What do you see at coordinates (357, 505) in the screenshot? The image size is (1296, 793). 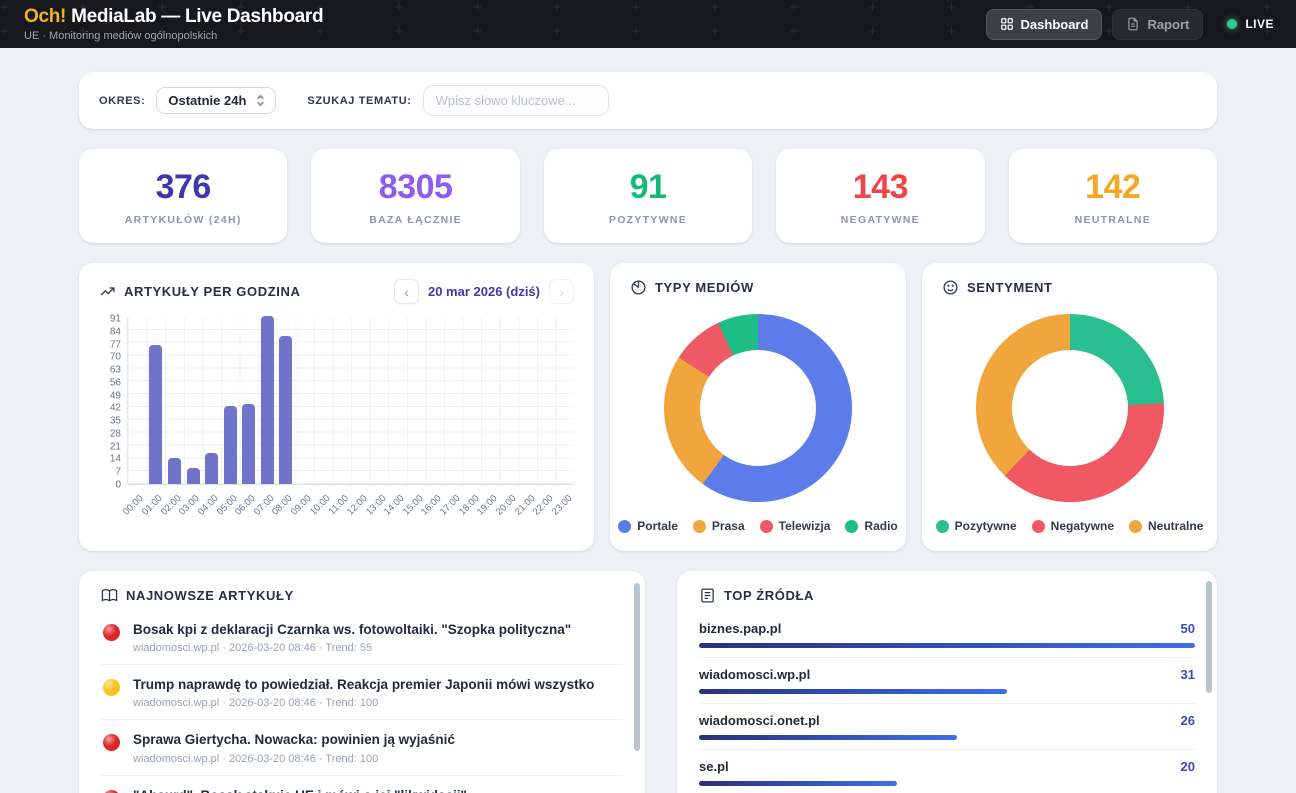 I see `x-tick: 12:00` at bounding box center [357, 505].